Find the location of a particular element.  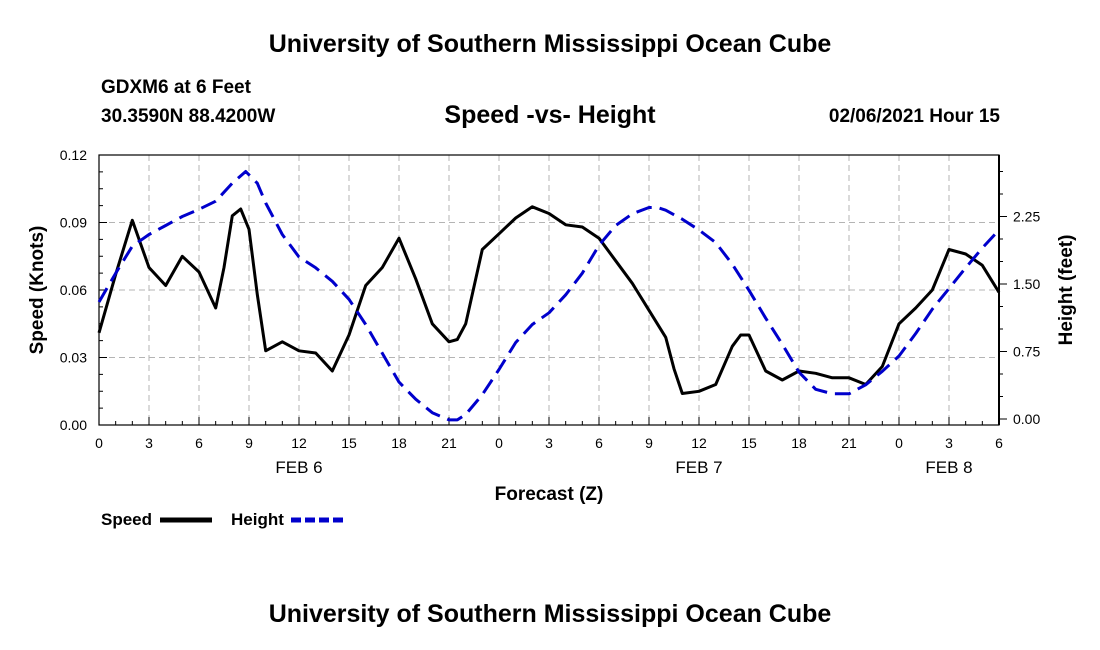

forecast-datetime: 02/06/2021 Hour 15 is located at coordinates (914, 116).